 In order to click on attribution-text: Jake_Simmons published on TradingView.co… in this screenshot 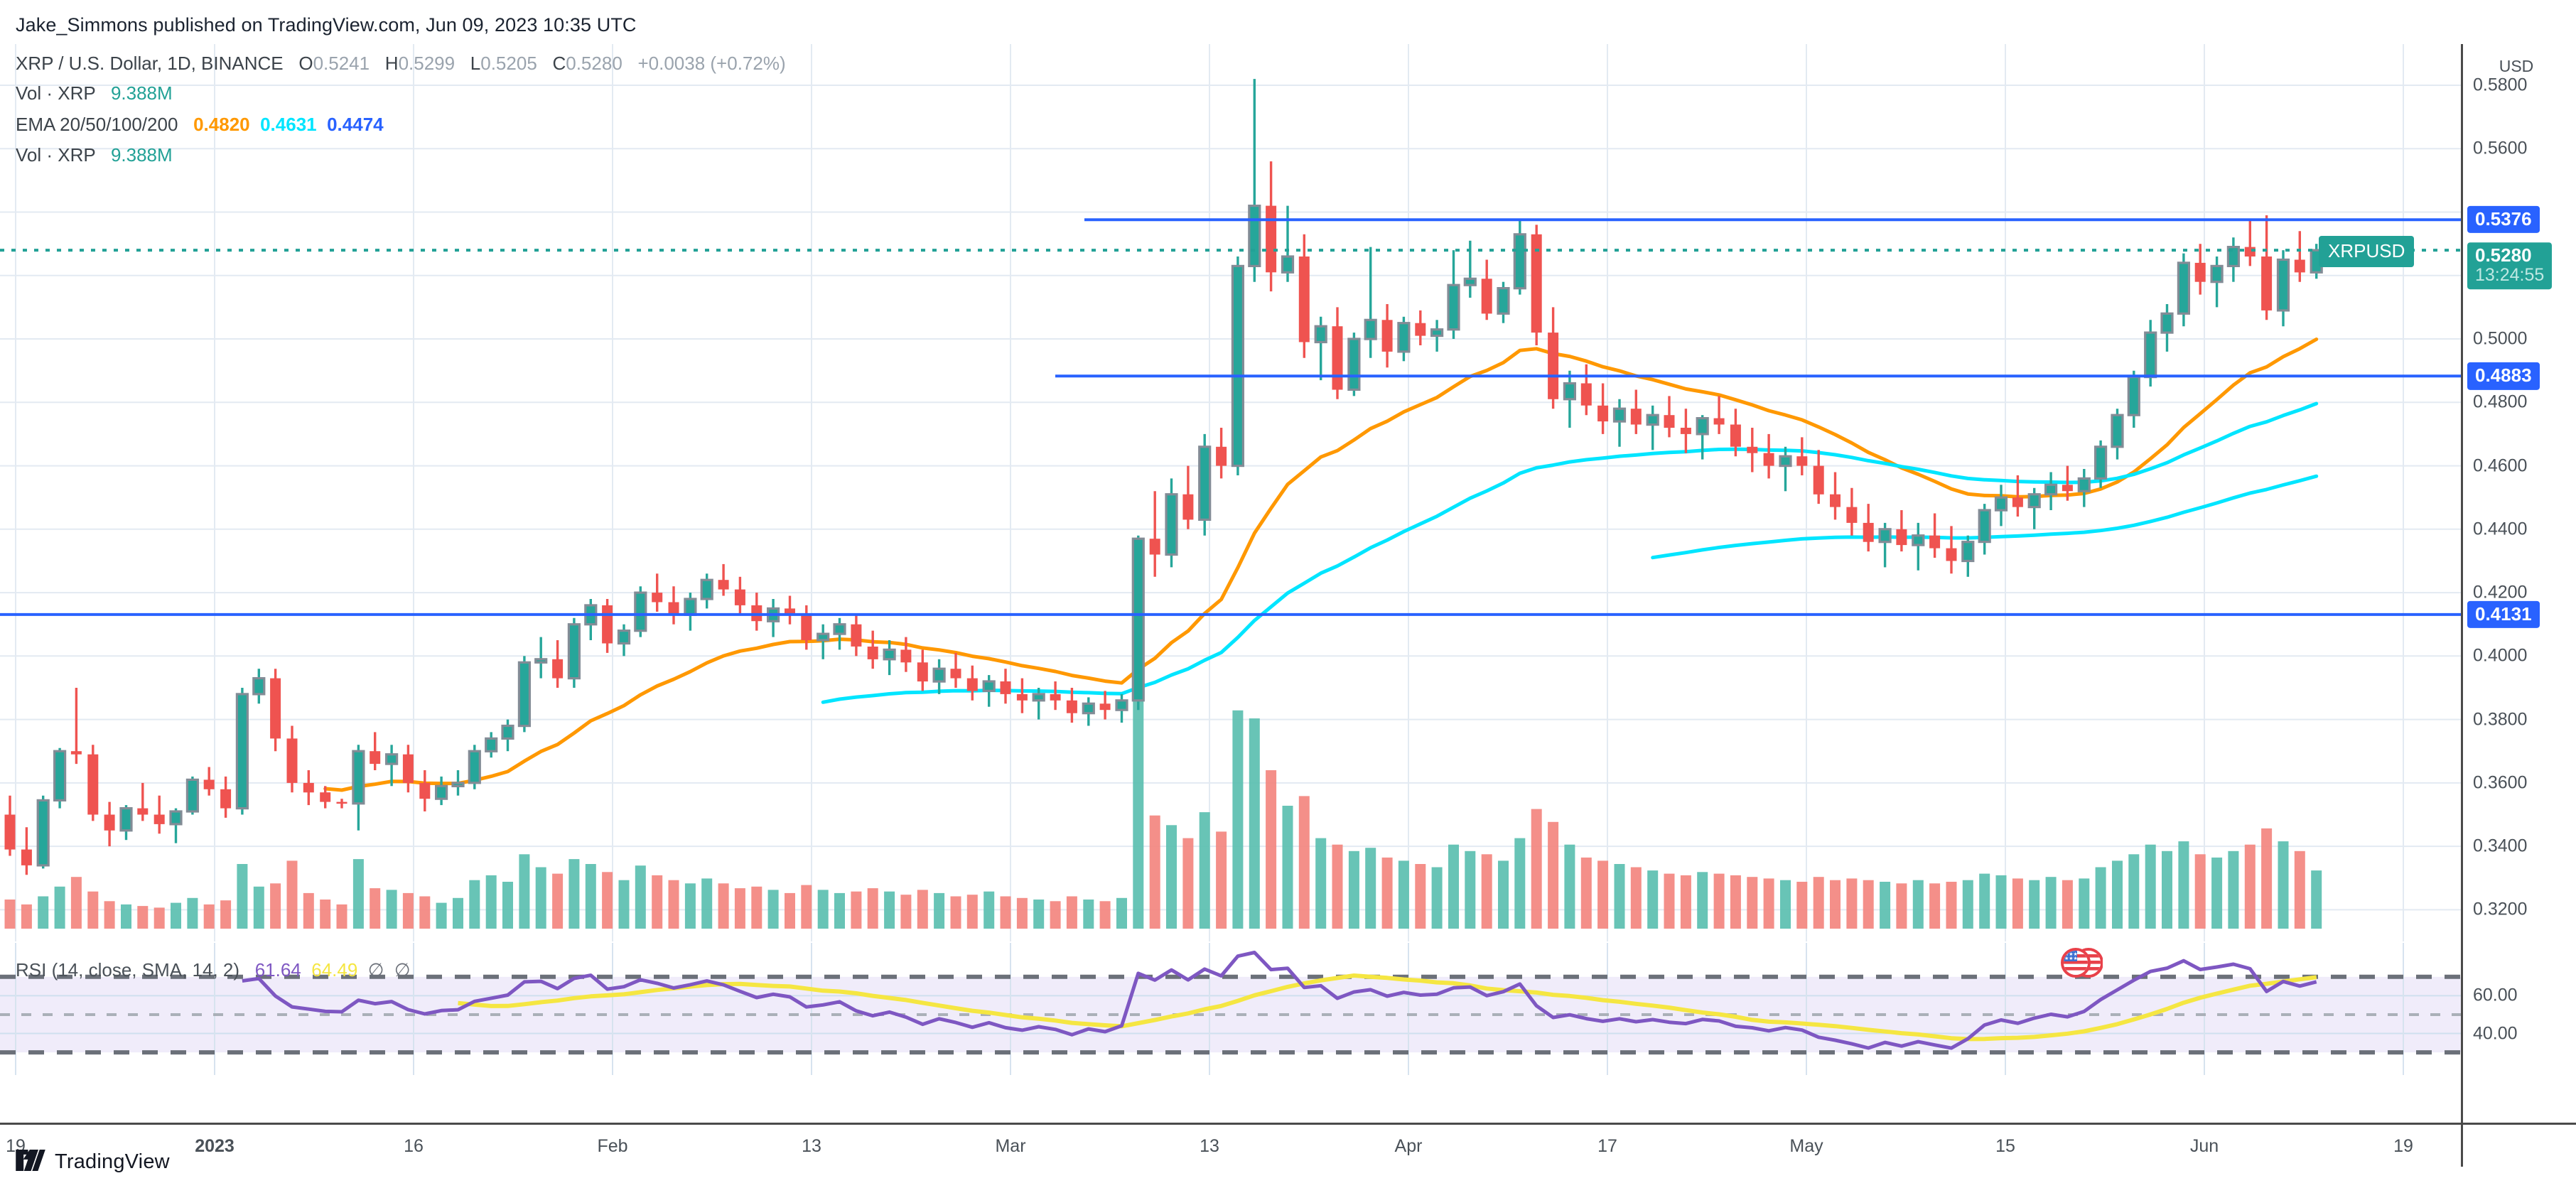, I will do `click(326, 25)`.